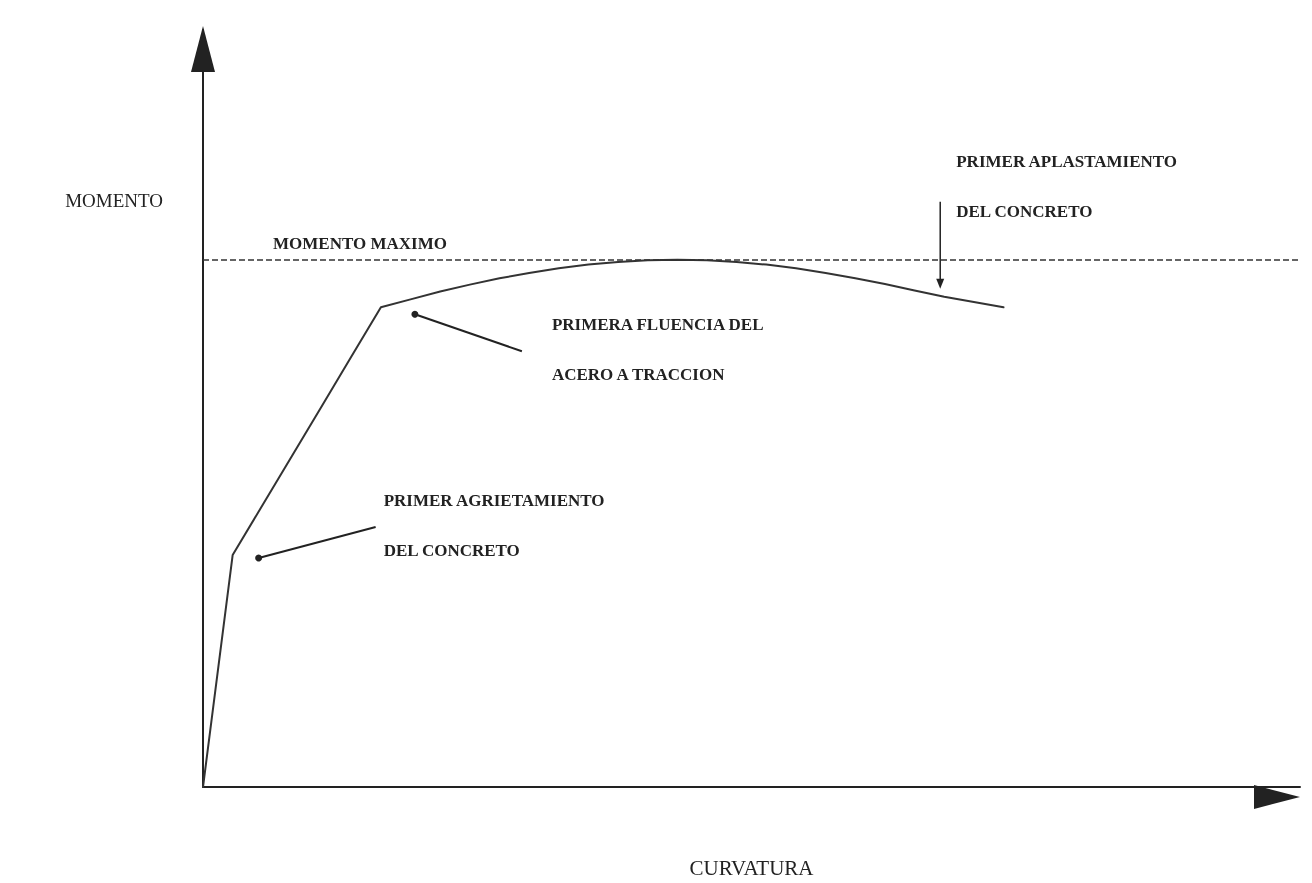  I want to click on text: PRIMER AGRIETAMIENTO DEL CONCRETO, so click(494, 525).